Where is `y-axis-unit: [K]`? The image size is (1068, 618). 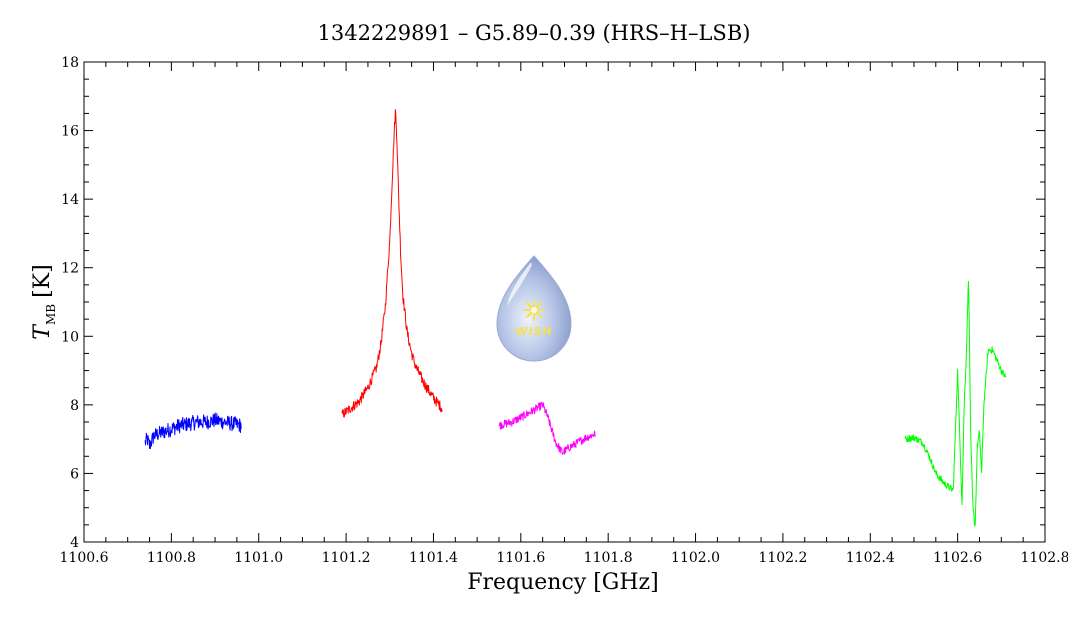
y-axis-unit: [K] is located at coordinates (42, 281).